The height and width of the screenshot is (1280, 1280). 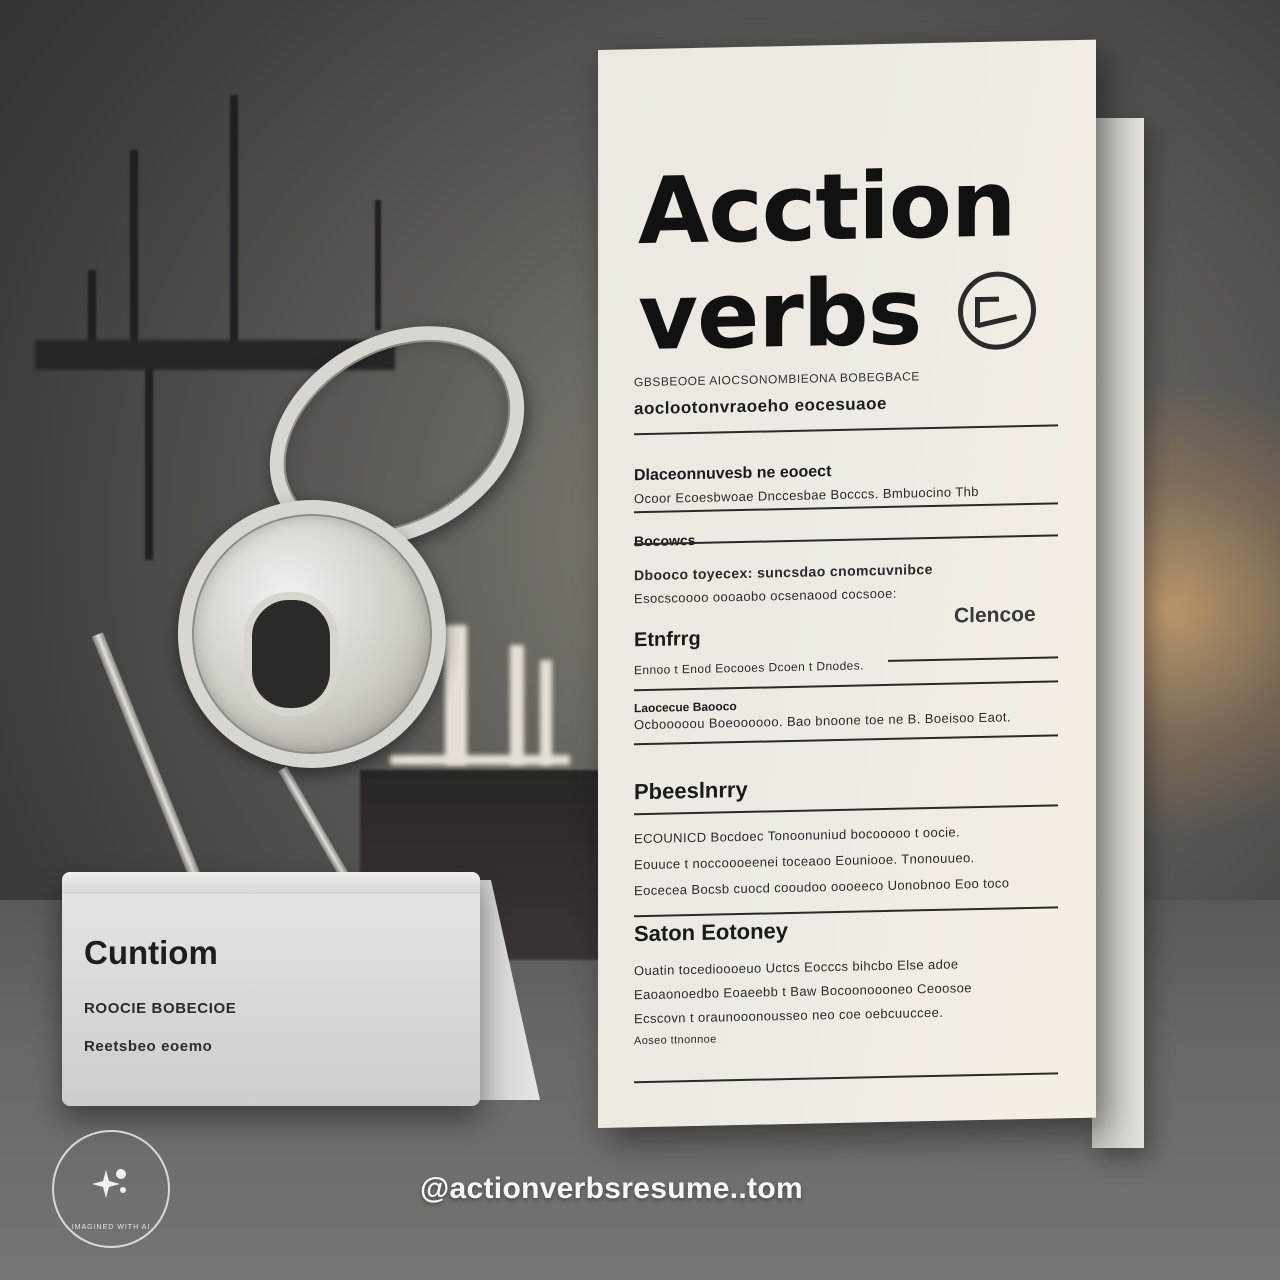 What do you see at coordinates (749, 668) in the screenshot?
I see `section-text: Ennoo t Enod Eocooes Dcoen t Dnodes.` at bounding box center [749, 668].